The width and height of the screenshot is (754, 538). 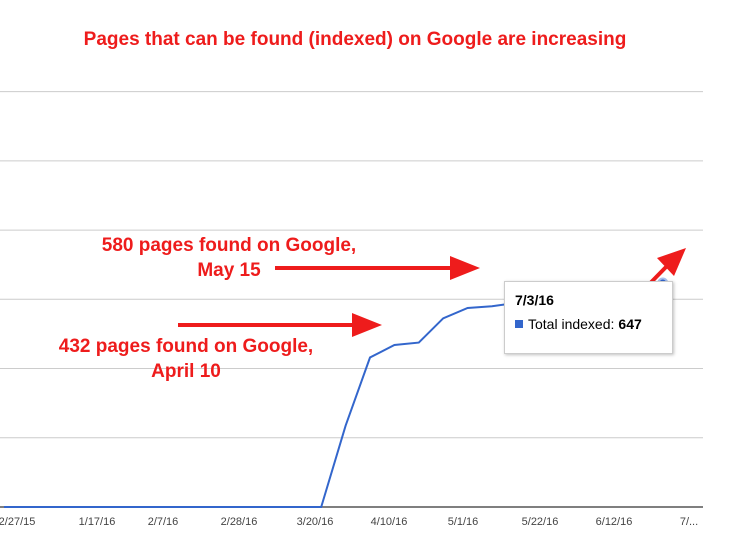 I want to click on data-tooltip: 7/3/16 Total indexed: 647, so click(x=588, y=317).